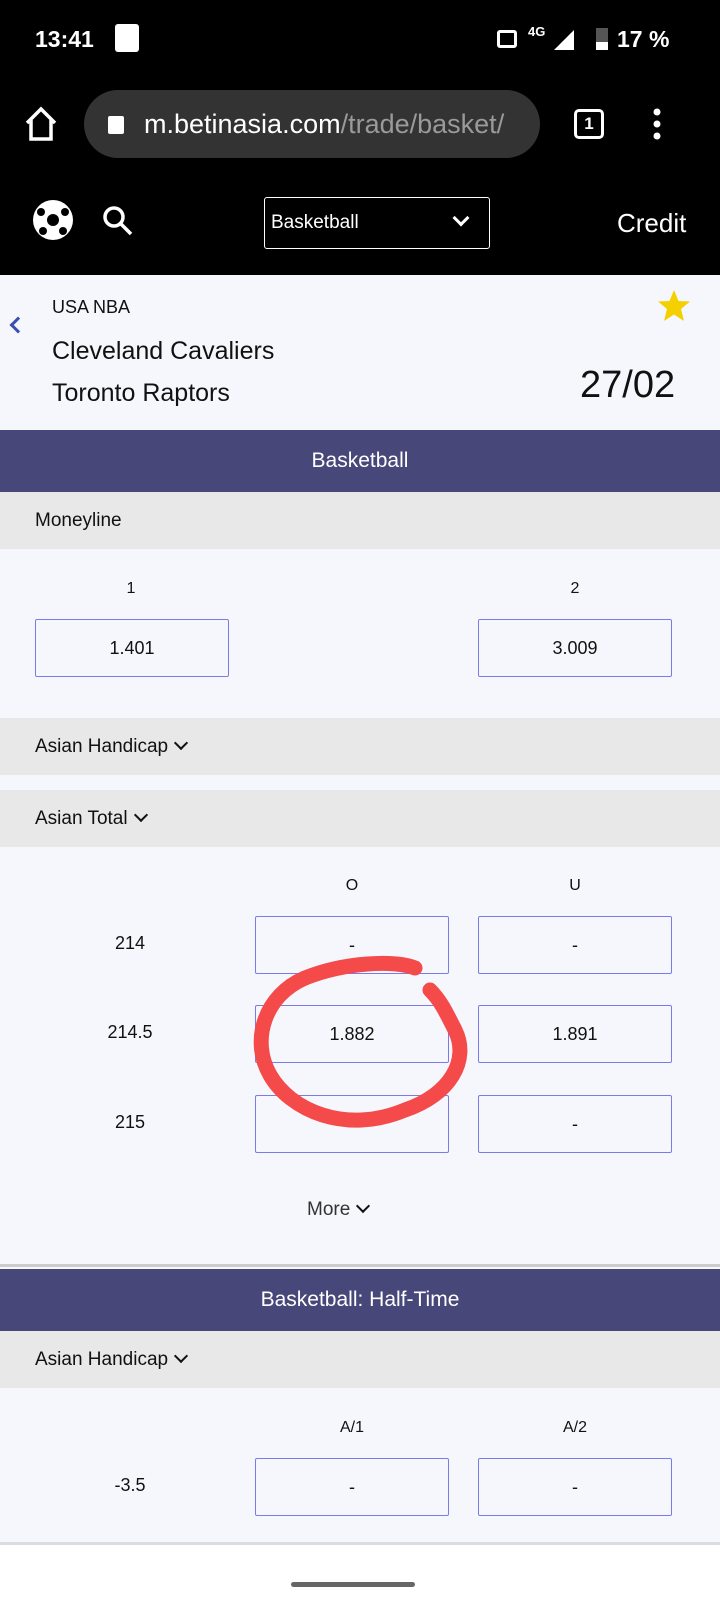 This screenshot has height=1600, width=720. Describe the element at coordinates (360, 1571) in the screenshot. I see `nav-bar` at that location.